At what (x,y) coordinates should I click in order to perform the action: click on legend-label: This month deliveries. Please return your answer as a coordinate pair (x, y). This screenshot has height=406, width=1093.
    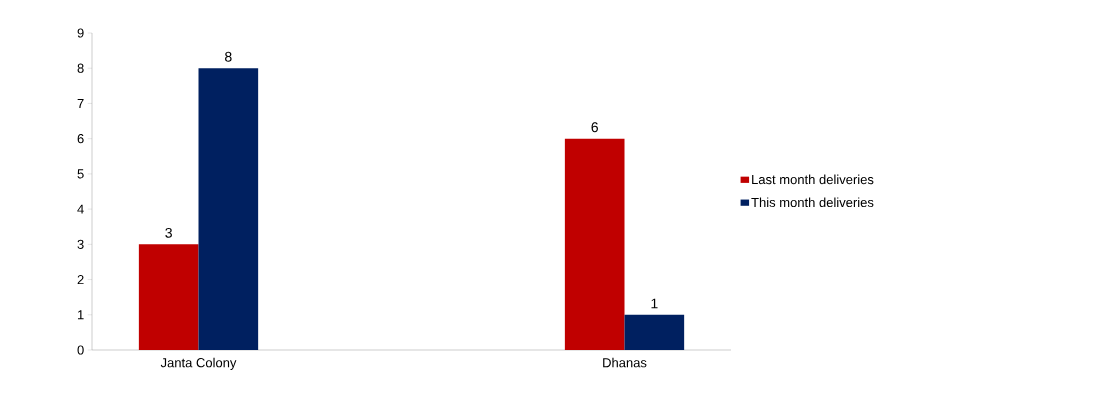
    Looking at the image, I should click on (812, 202).